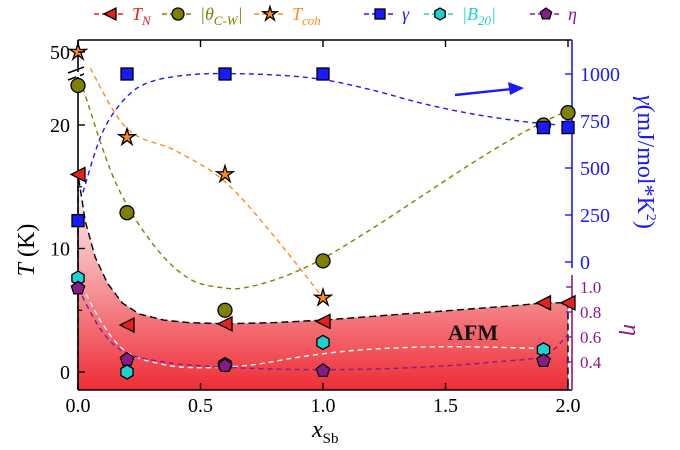  I want to click on left-tick-label: 20, so click(60, 126).